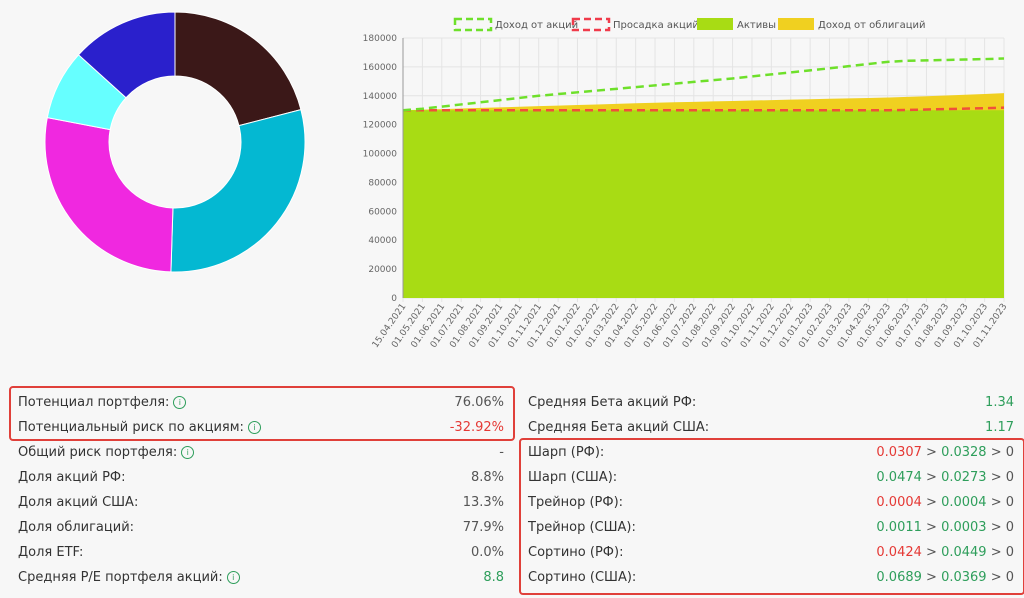 This screenshot has width=1024, height=598. What do you see at coordinates (582, 577) in the screenshot?
I see `metric-label: Сортино (США):` at bounding box center [582, 577].